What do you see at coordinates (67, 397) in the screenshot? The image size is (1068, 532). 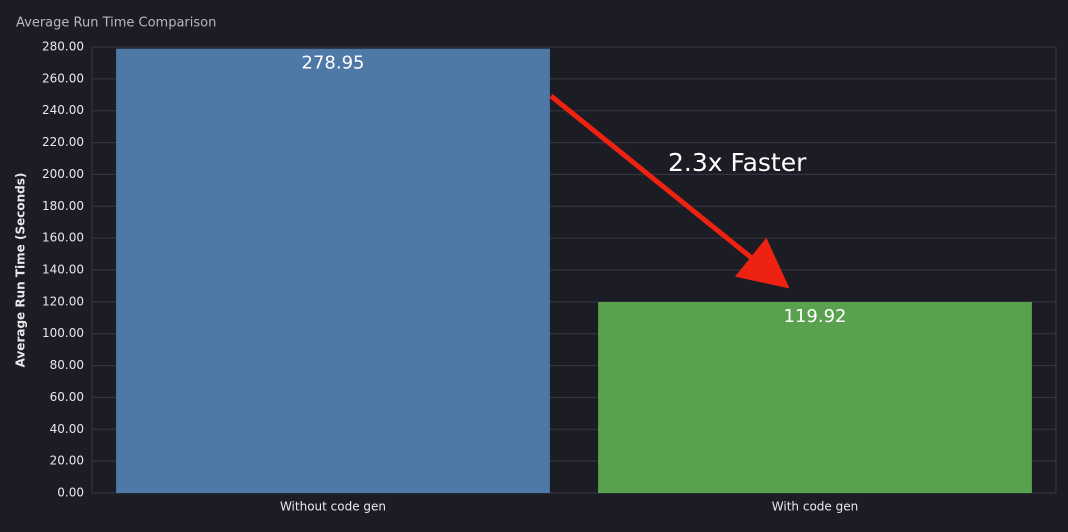 I see `y-tick-label: 60.00` at bounding box center [67, 397].